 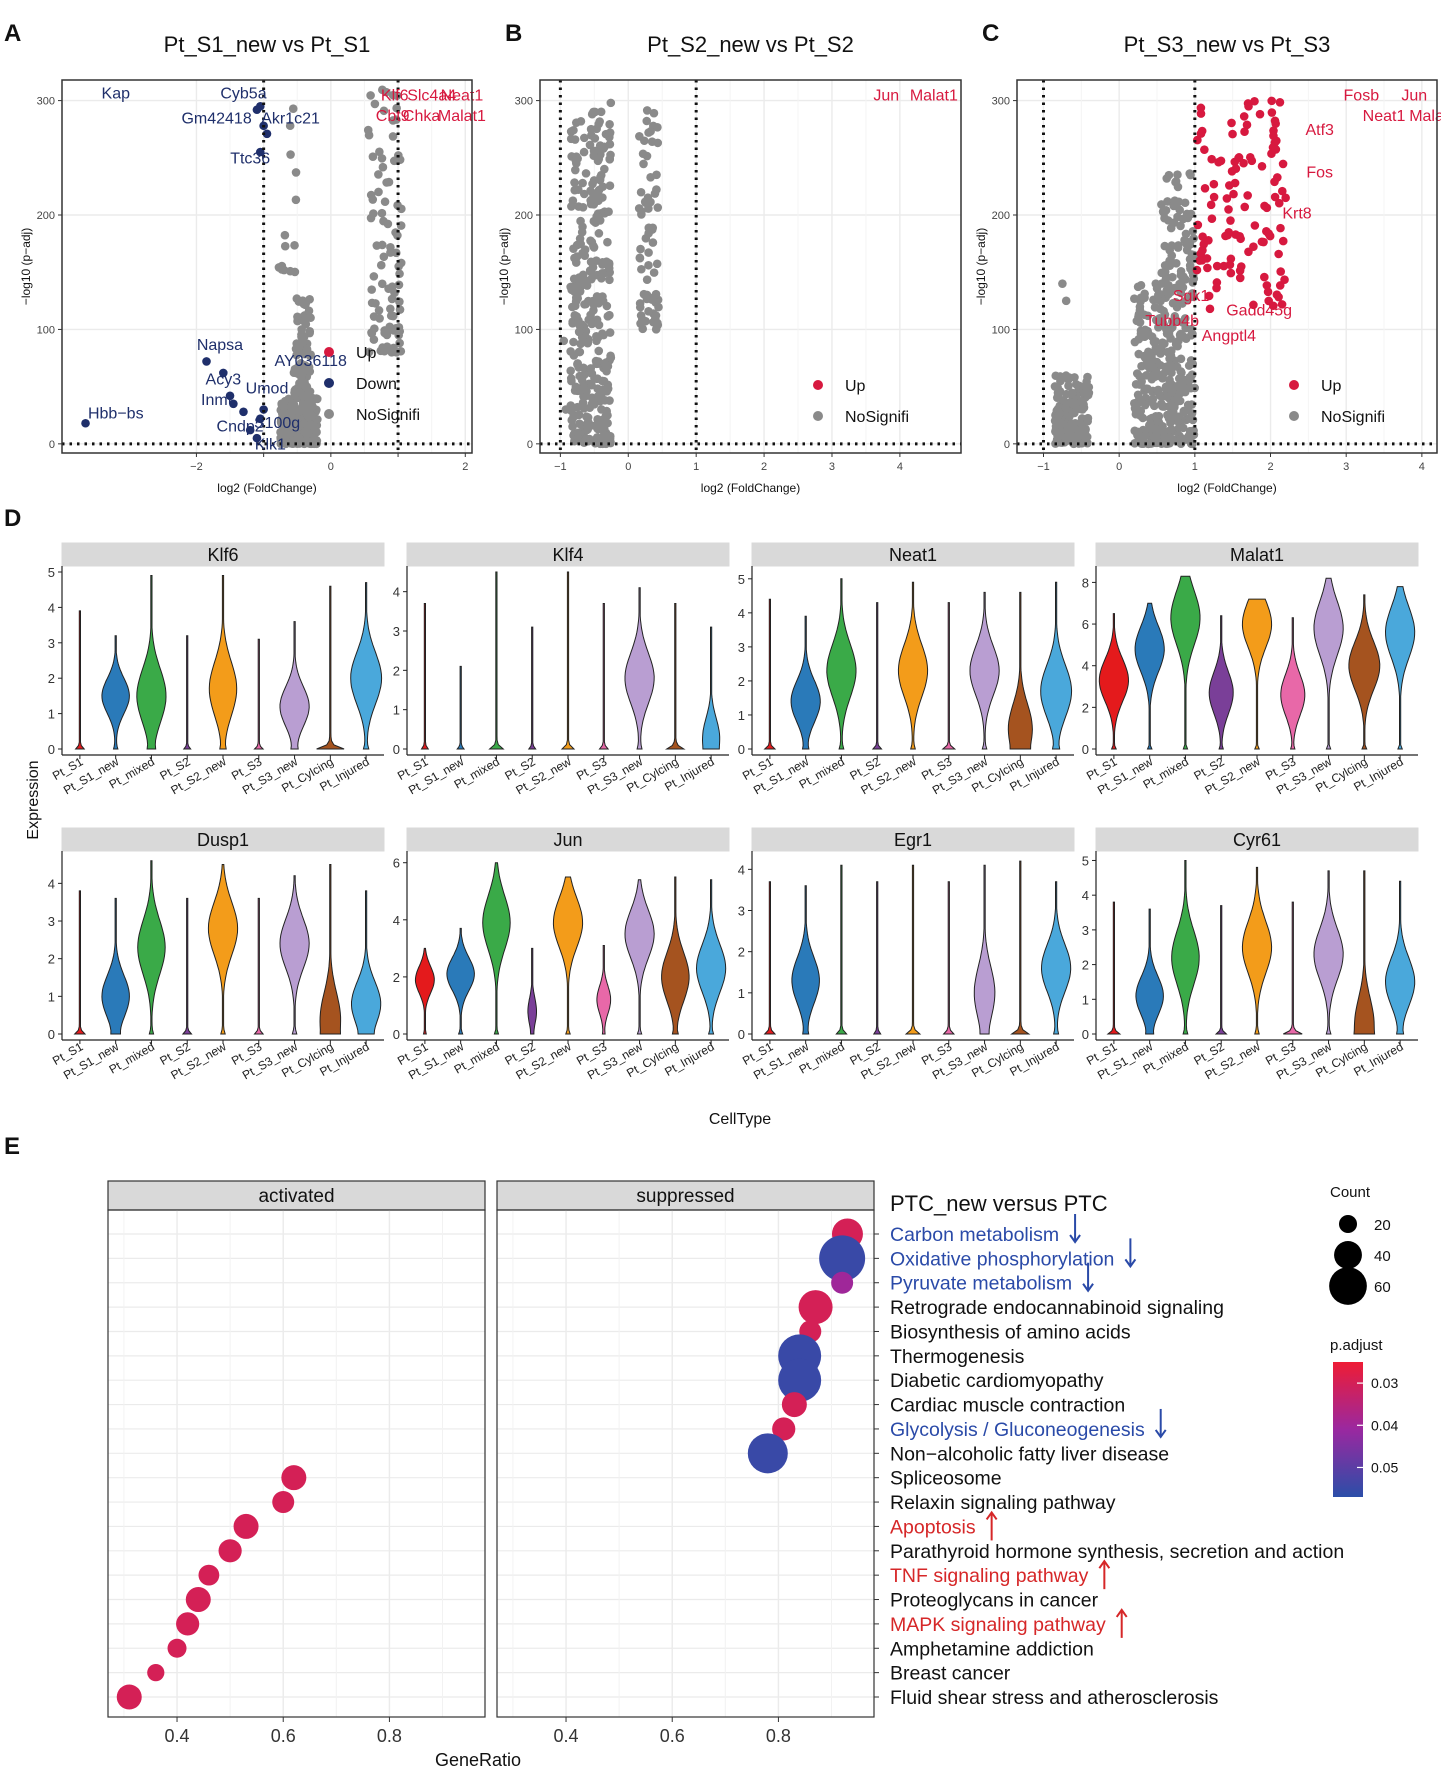 I want to click on violin-Pt_mixed, so click(x=1185, y=662).